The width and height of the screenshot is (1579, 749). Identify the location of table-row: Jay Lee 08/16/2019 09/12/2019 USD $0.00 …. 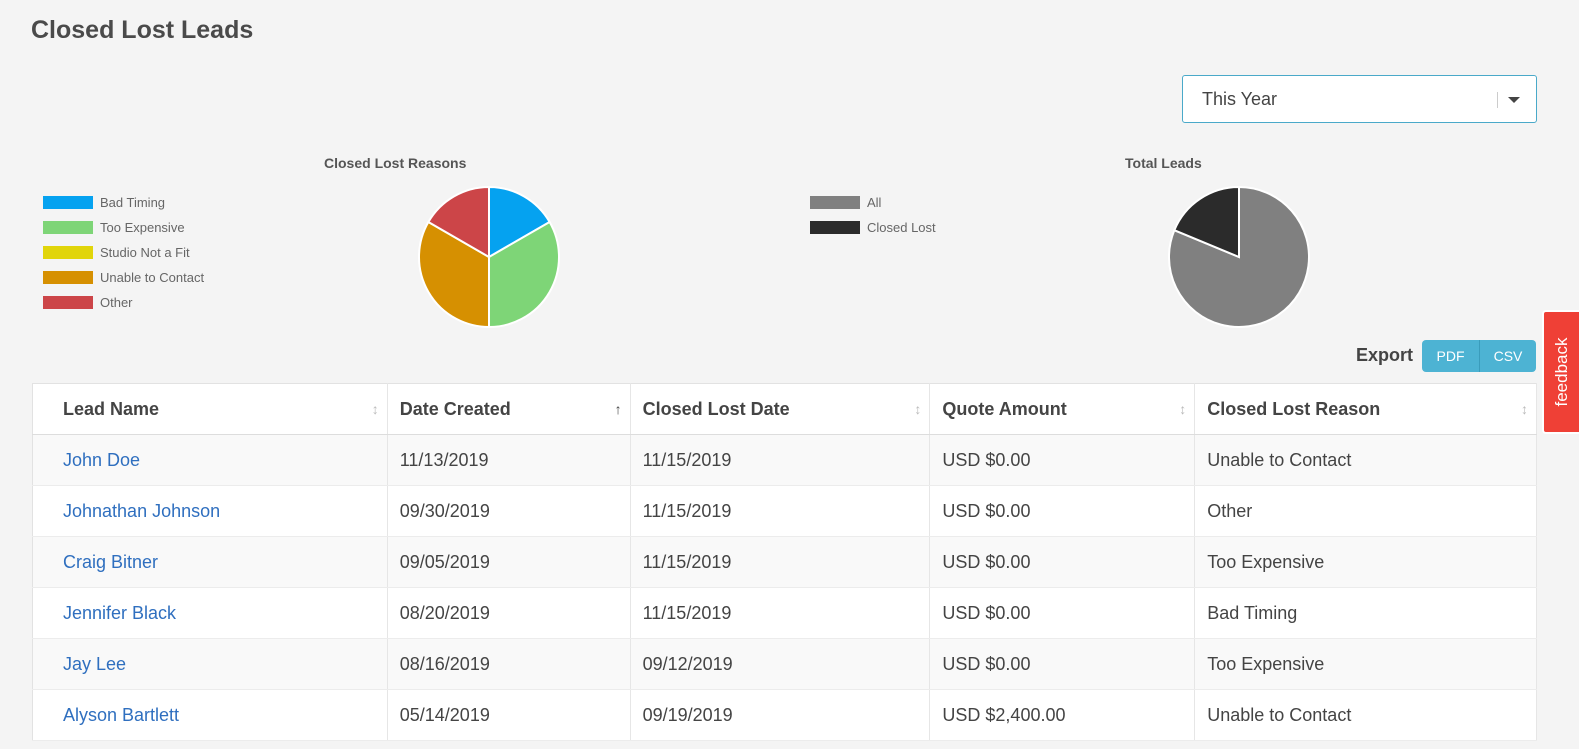
(784, 664).